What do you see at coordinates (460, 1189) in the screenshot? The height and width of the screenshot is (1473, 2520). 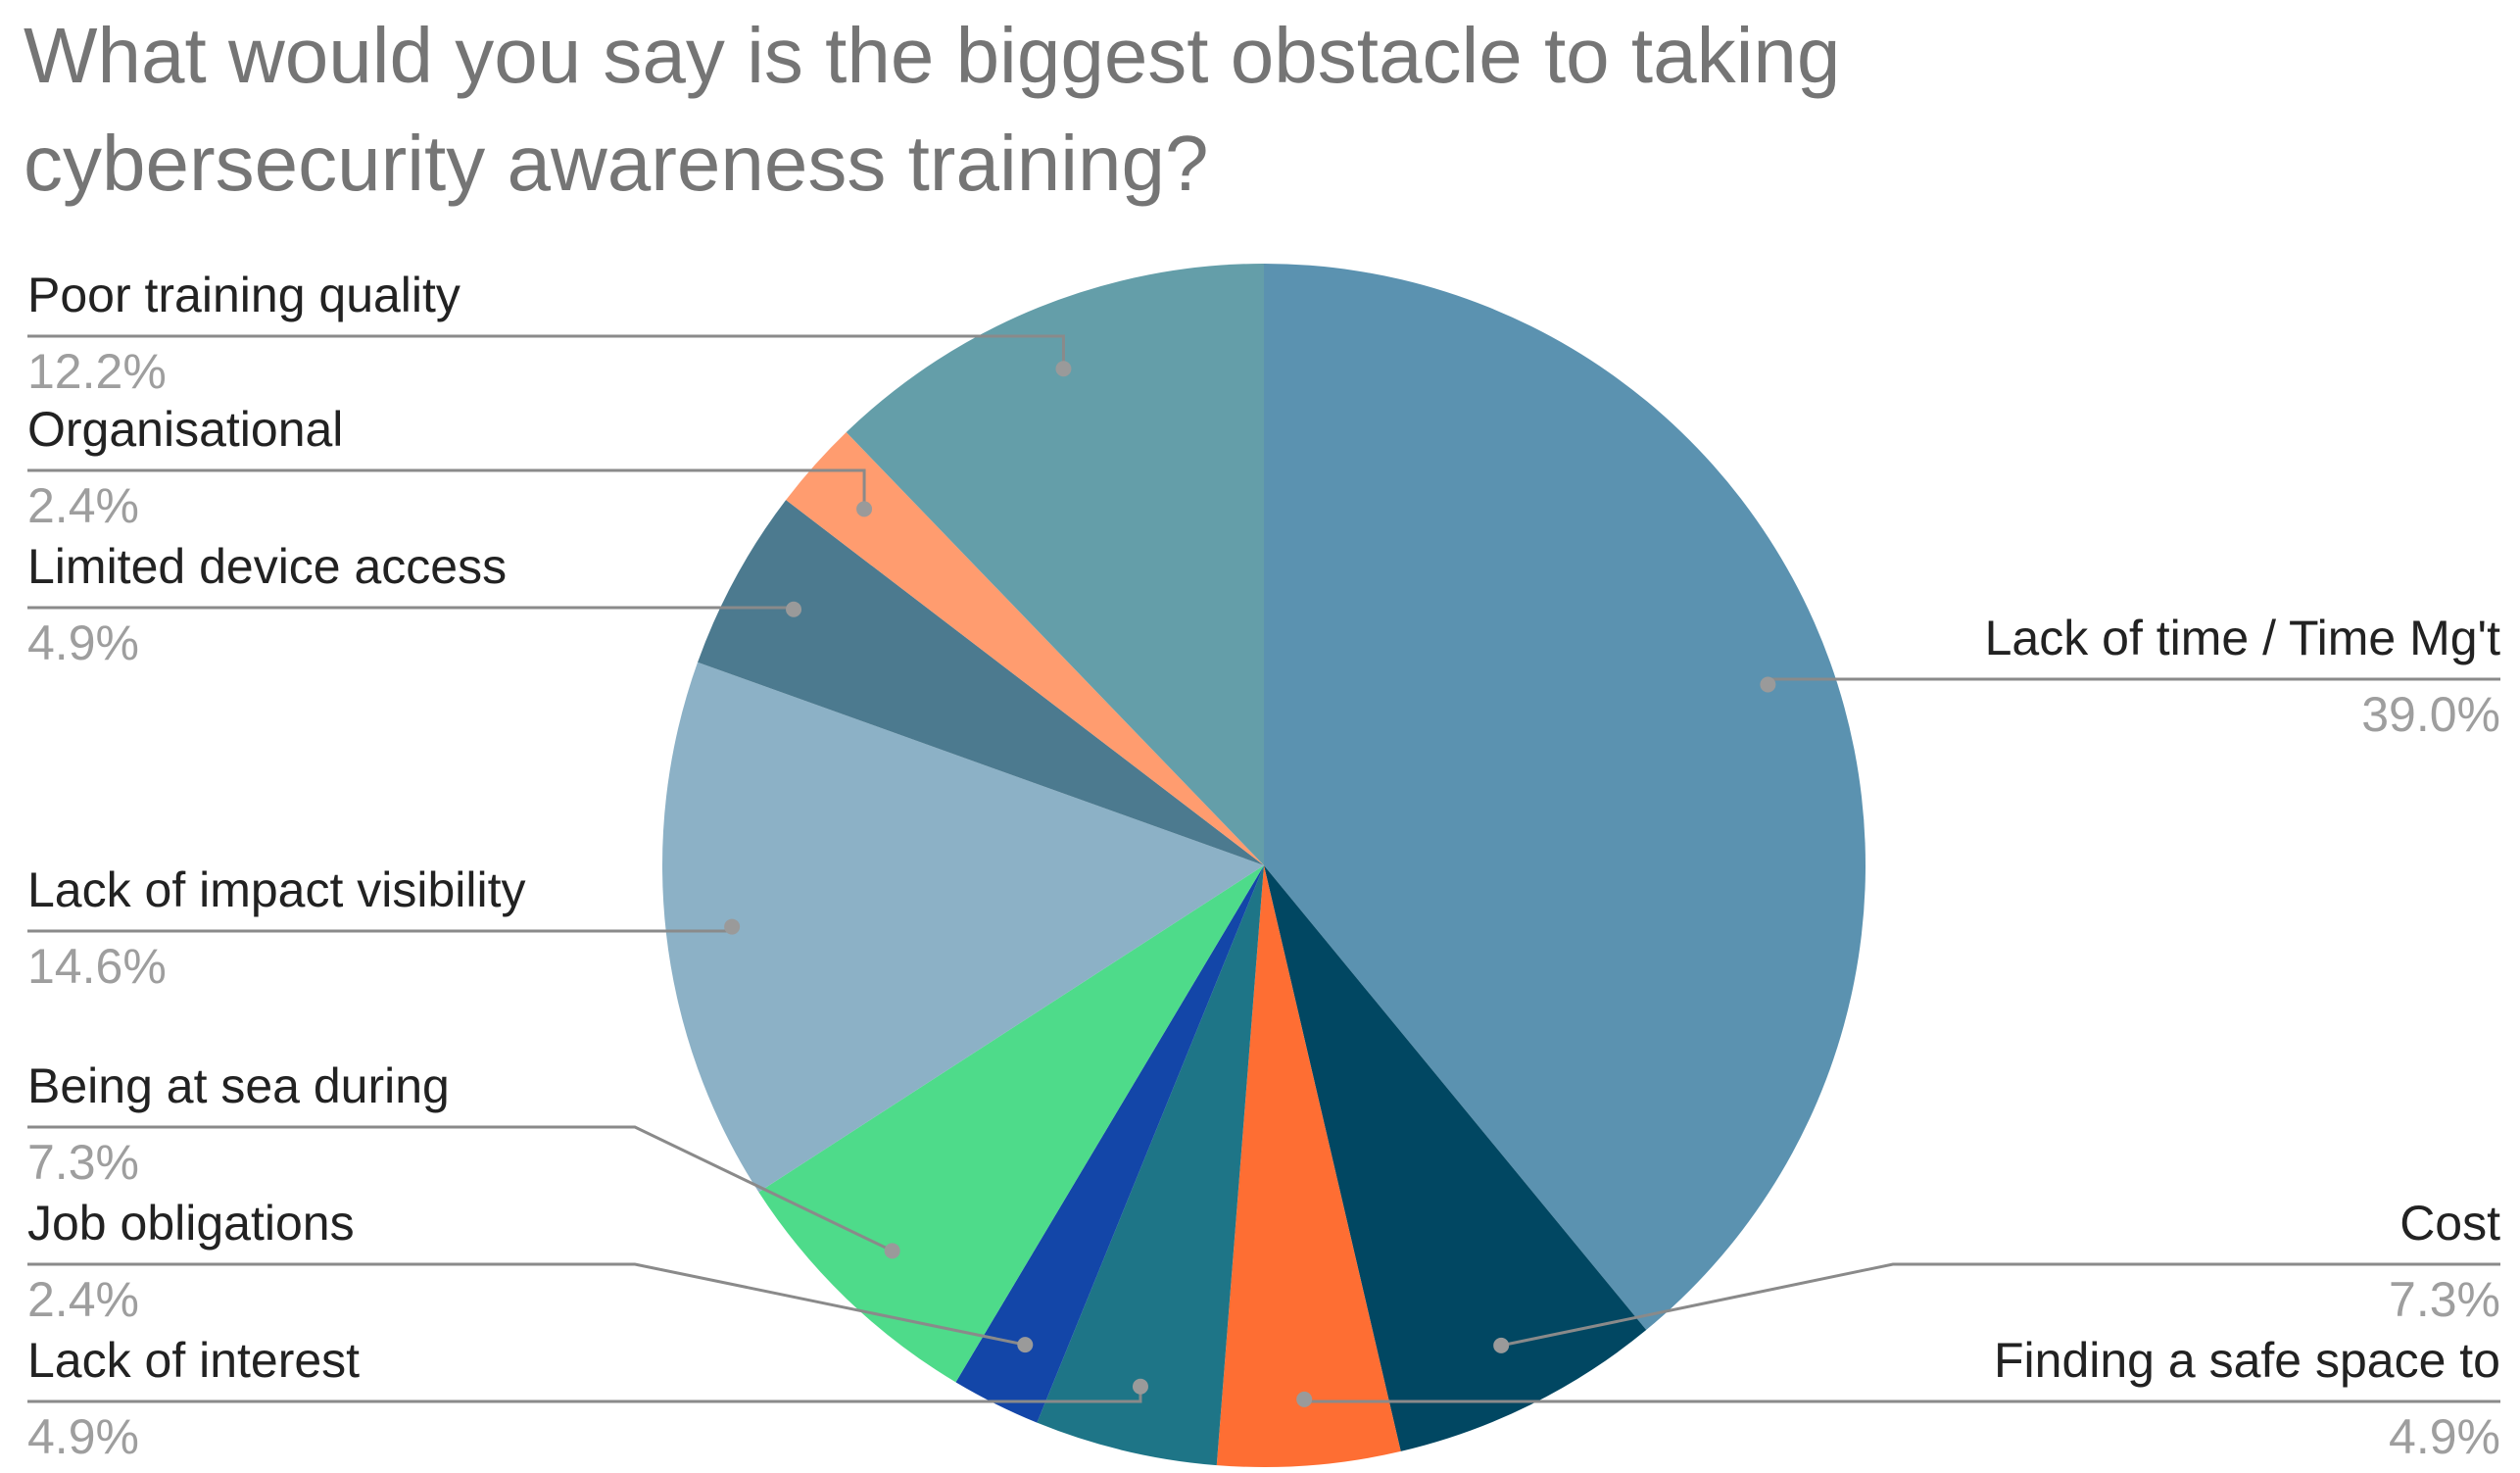 I see `leader-line-being-at-sea-during` at bounding box center [460, 1189].